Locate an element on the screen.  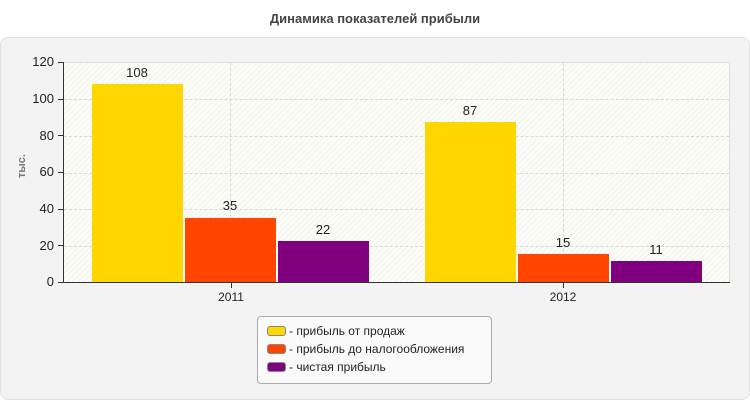
chart-title: Динамика показателей прибыли is located at coordinates (375, 18).